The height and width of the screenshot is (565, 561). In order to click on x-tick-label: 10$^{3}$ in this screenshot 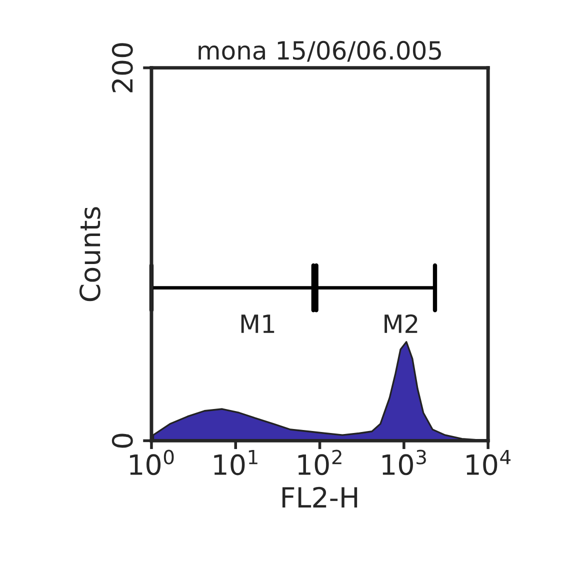, I will do `click(404, 463)`.